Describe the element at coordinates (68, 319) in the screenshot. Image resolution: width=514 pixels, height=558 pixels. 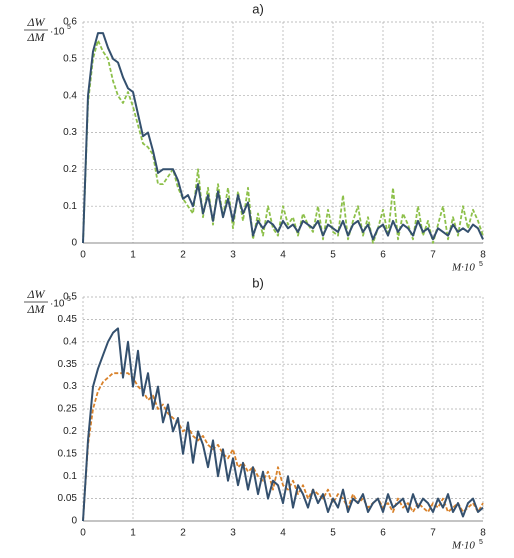
I see `y-tick-label: 0.45` at that location.